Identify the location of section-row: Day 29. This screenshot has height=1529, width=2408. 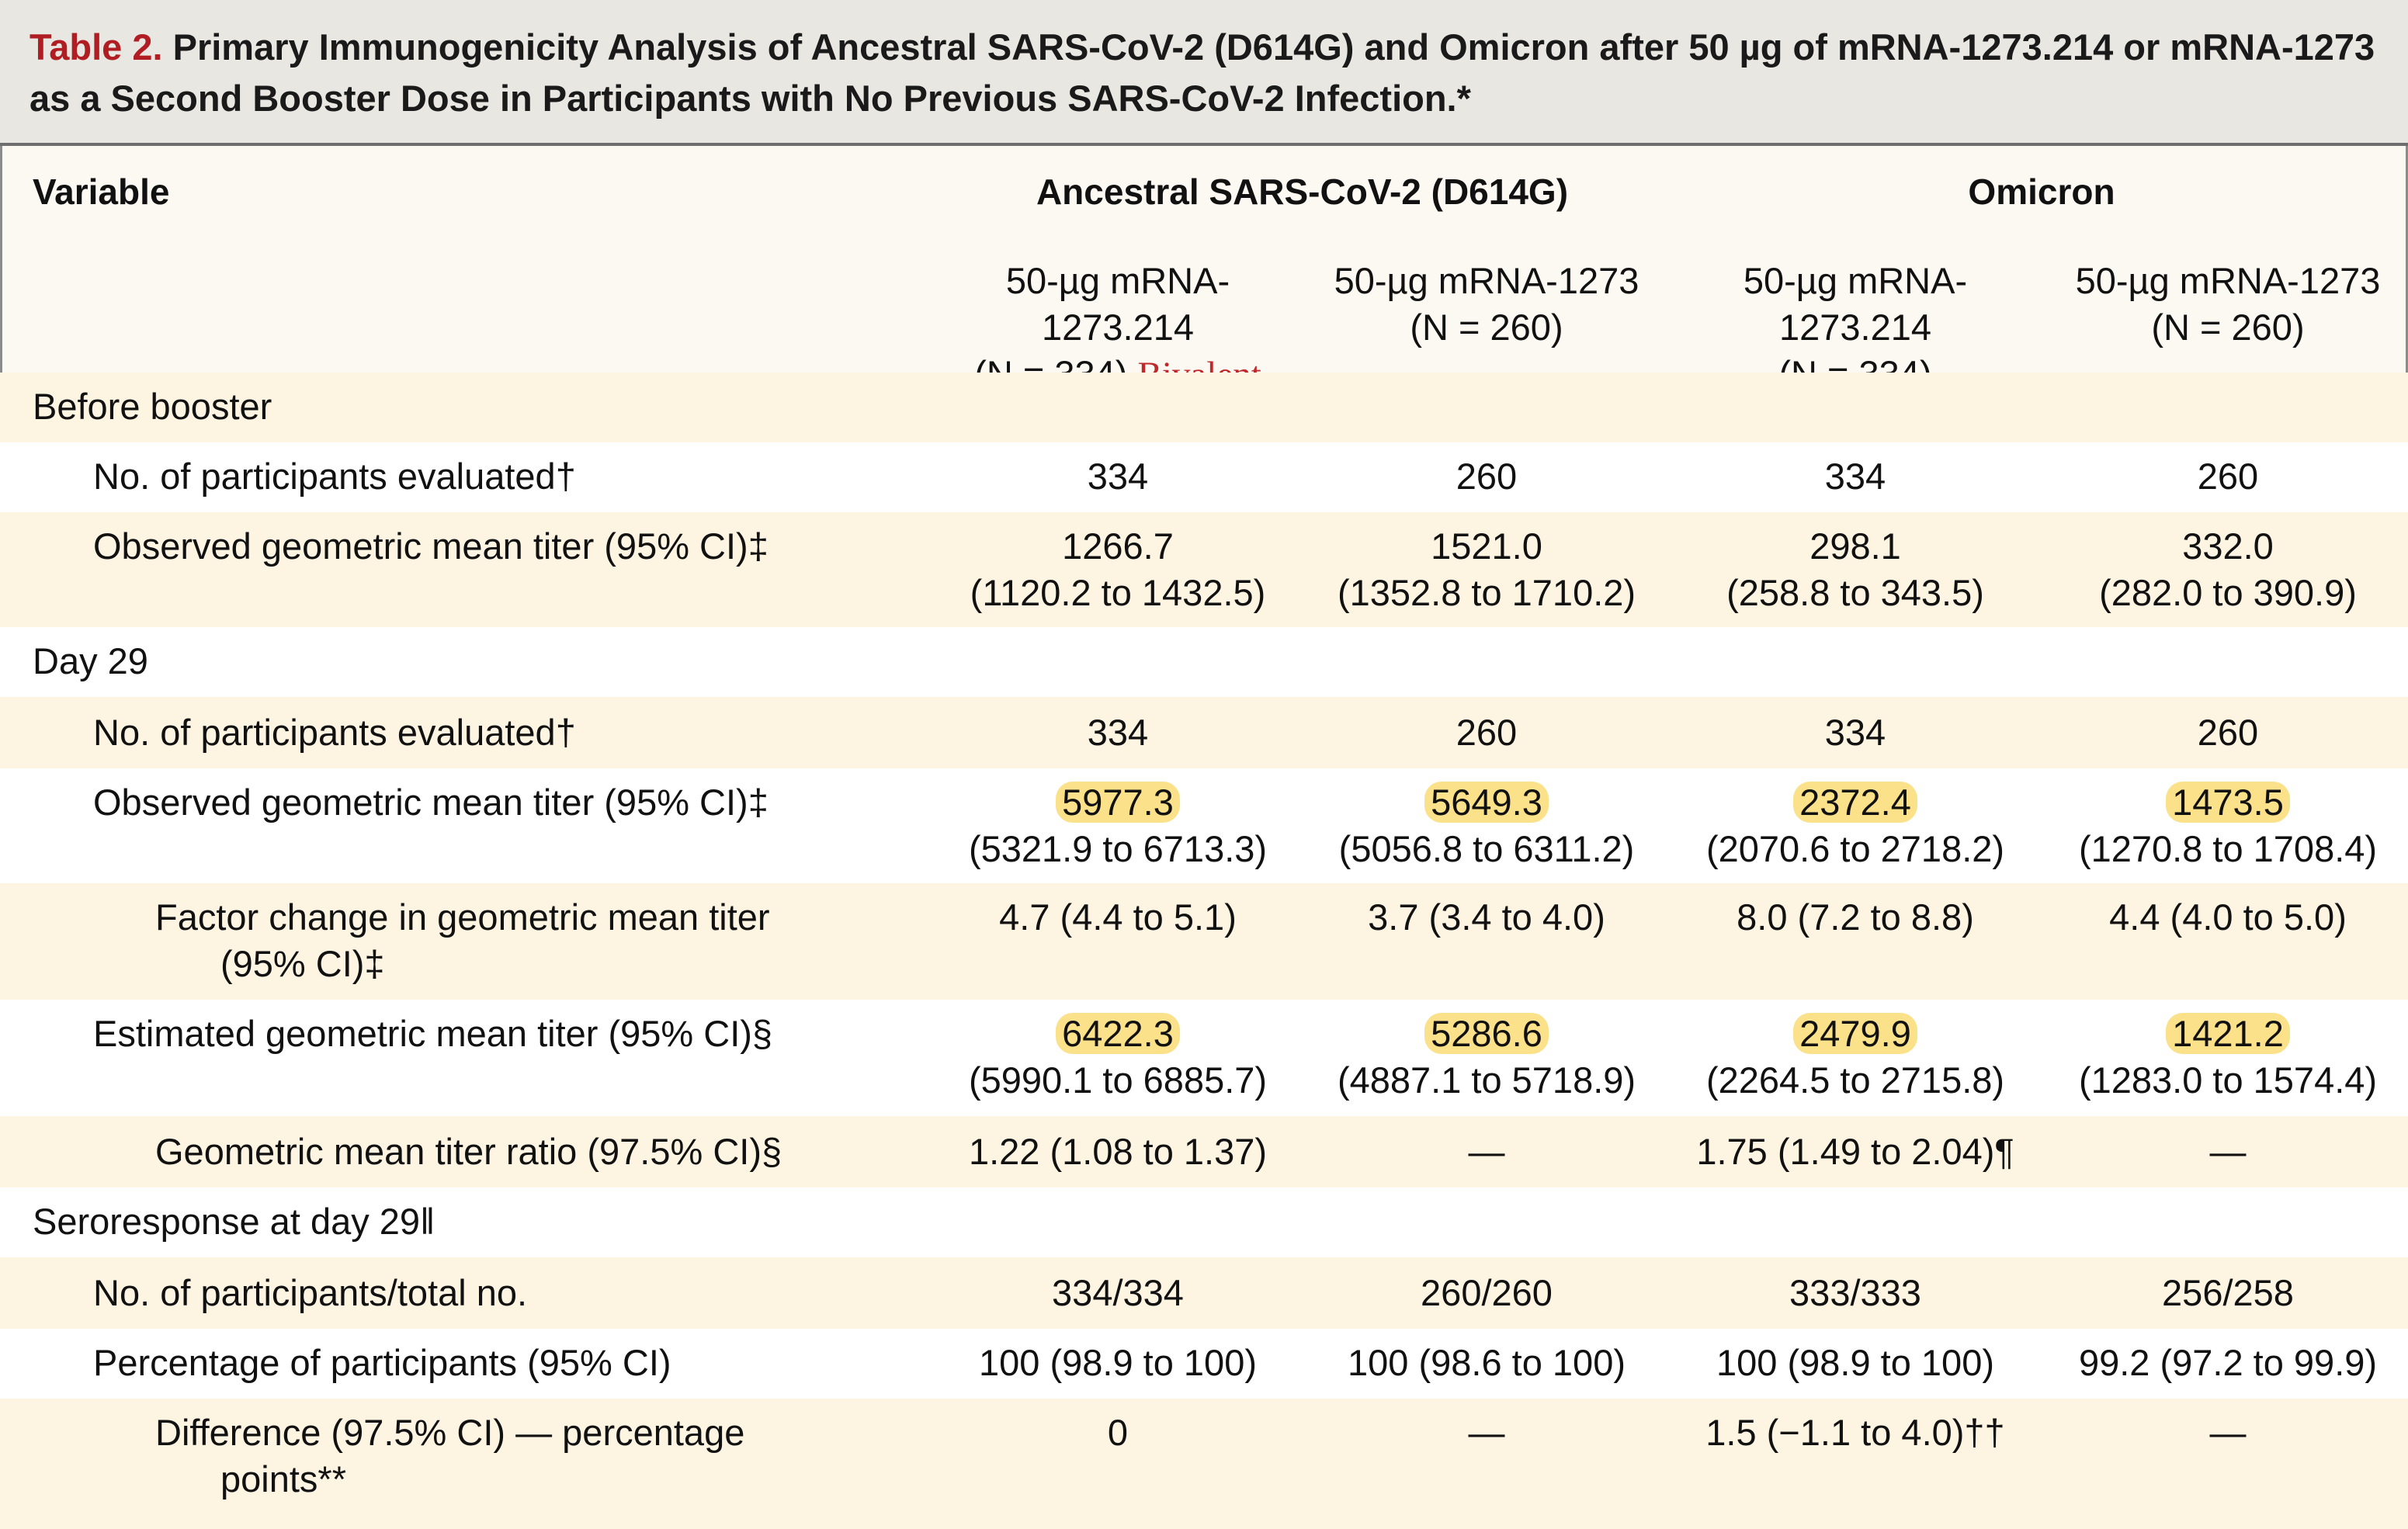
(1204, 662).